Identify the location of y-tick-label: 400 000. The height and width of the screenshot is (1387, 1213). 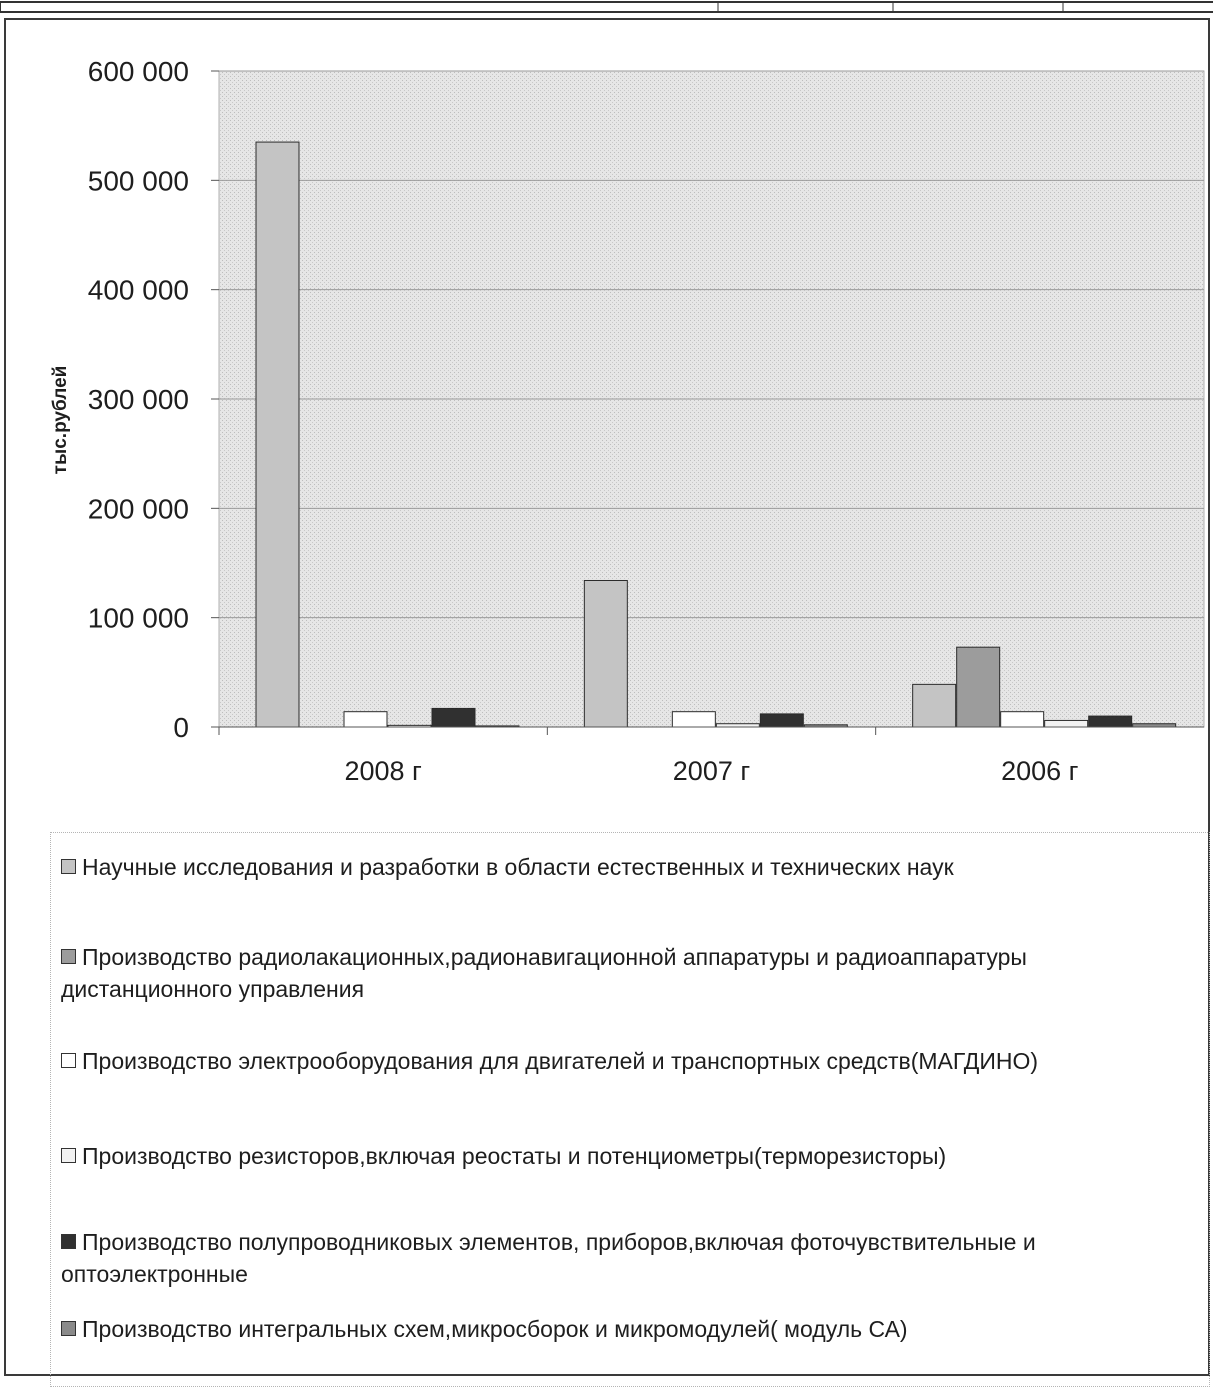
(138, 290).